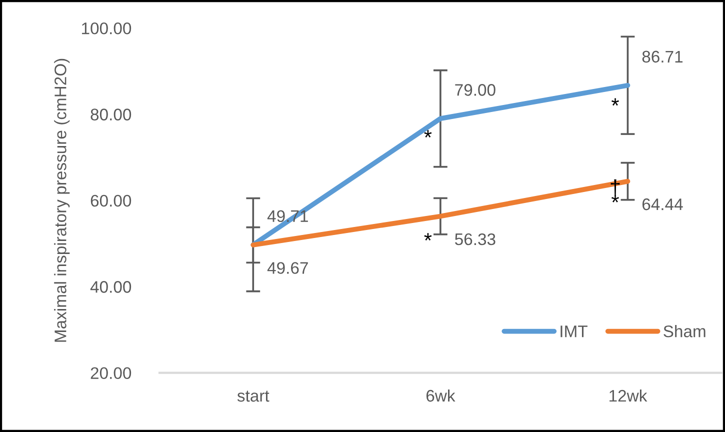 This screenshot has height=432, width=725. Describe the element at coordinates (62, 200) in the screenshot. I see `y-axis-title: Maximal inspiratory pressure (cmH2O)` at that location.